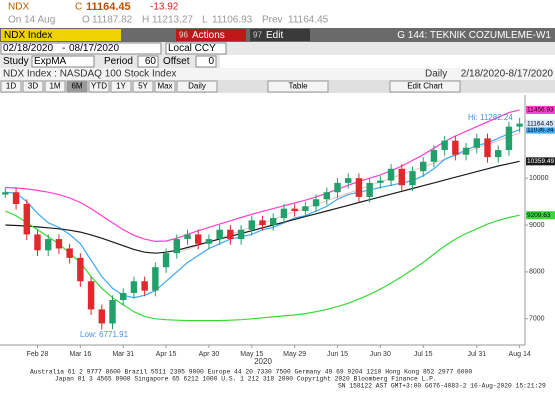  I want to click on x-tick-label: May 15, so click(251, 354).